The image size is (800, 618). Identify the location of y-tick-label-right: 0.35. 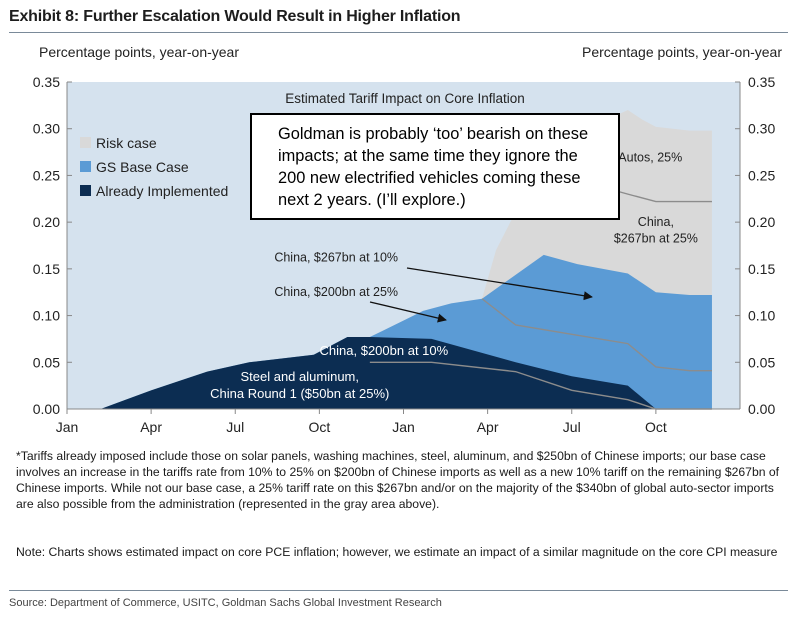
(761, 82).